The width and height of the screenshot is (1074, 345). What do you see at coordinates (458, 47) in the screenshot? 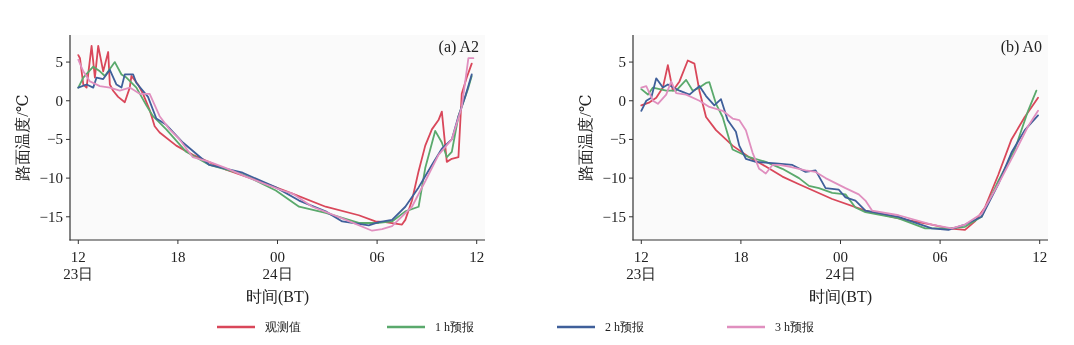
I see `chart-title: (a) A2` at bounding box center [458, 47].